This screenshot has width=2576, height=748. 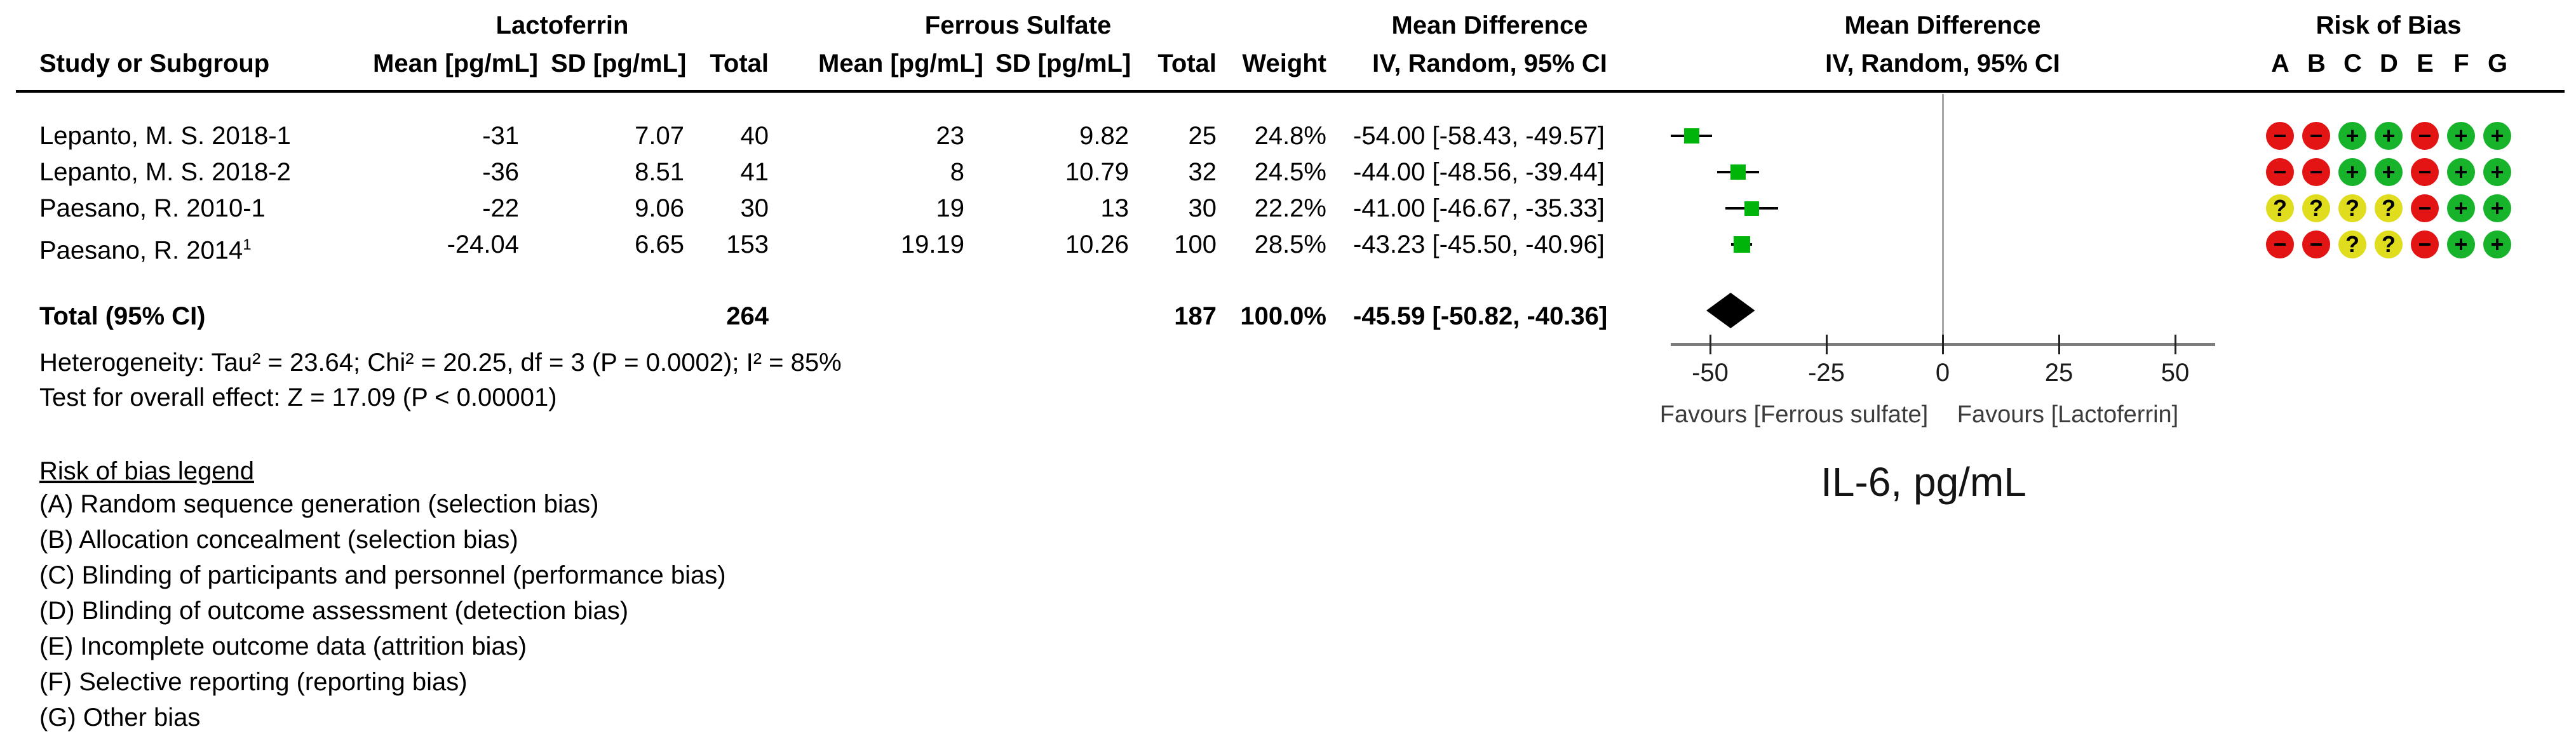 I want to click on header-divider, so click(x=1290, y=91).